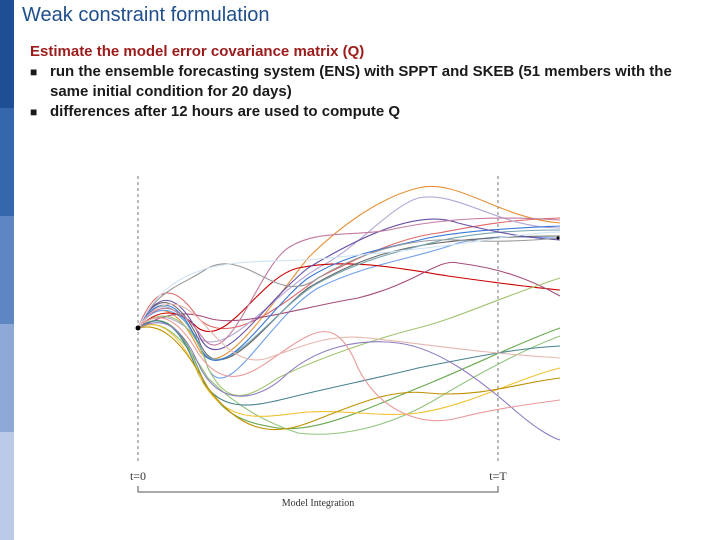  Describe the element at coordinates (498, 476) in the screenshot. I see `end-time-label: t=T` at that location.